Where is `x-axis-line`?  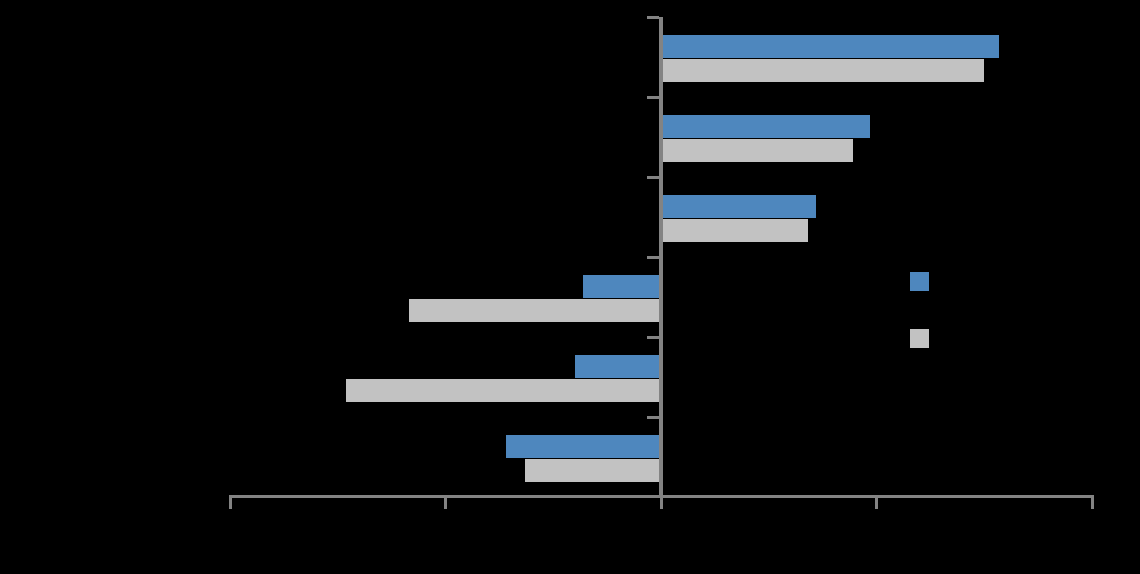
x-axis-line is located at coordinates (661, 496).